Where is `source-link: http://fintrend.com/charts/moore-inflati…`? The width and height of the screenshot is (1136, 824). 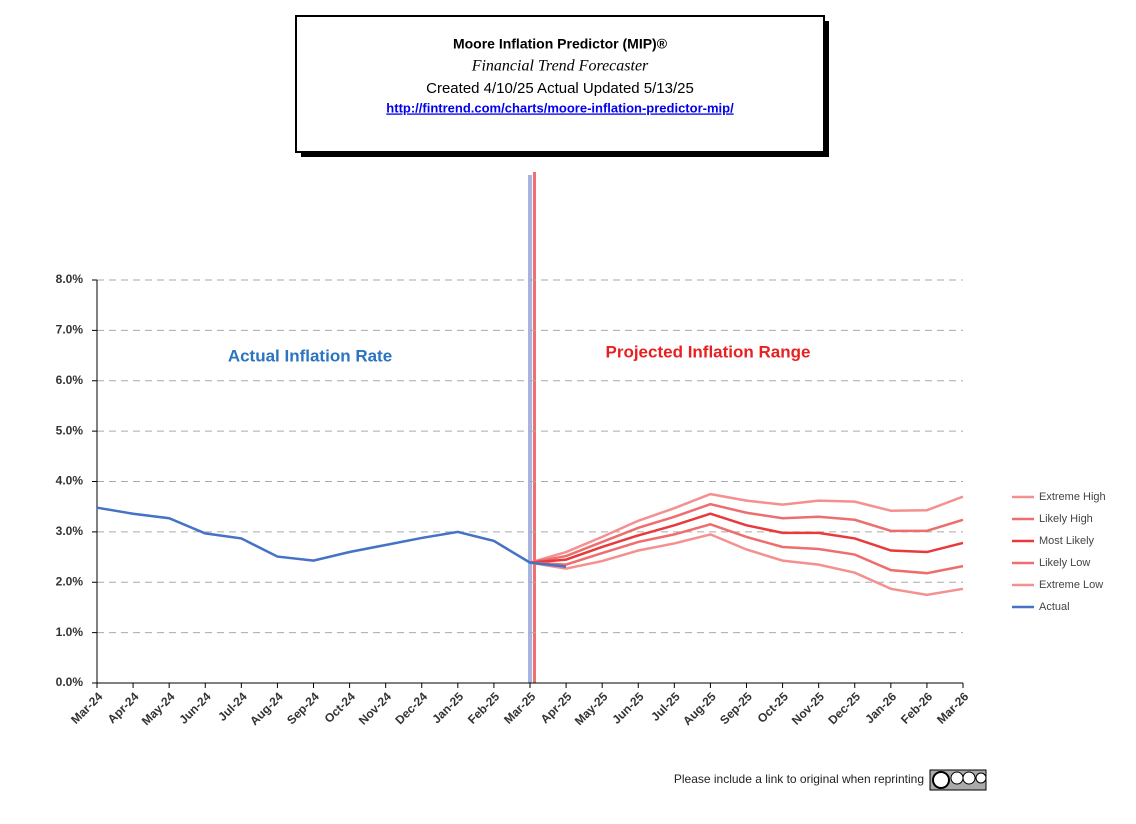
source-link: http://fintrend.com/charts/moore-inflati… is located at coordinates (560, 107).